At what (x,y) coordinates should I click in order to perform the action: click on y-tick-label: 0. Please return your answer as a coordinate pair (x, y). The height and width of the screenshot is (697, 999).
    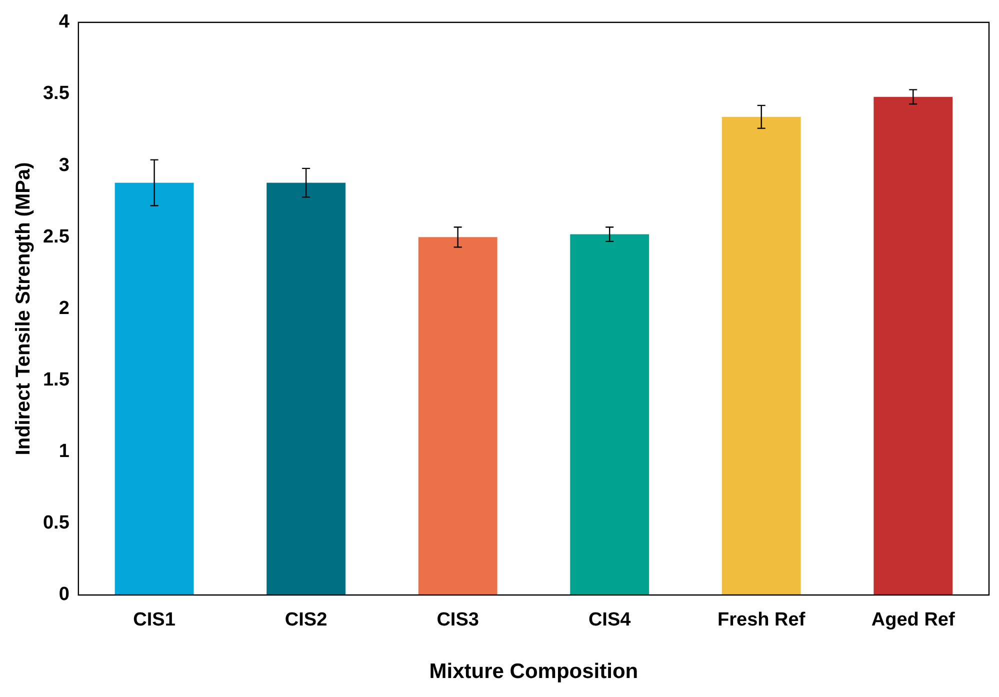
    Looking at the image, I should click on (64, 595).